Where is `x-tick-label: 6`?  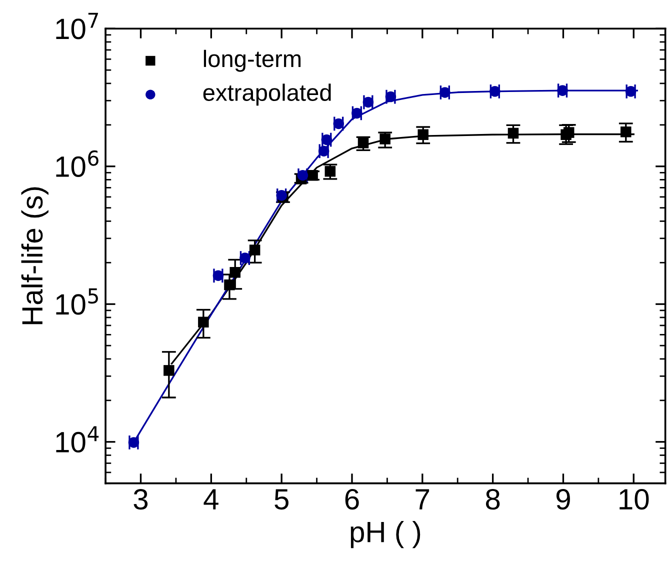 x-tick-label: 6 is located at coordinates (352, 499).